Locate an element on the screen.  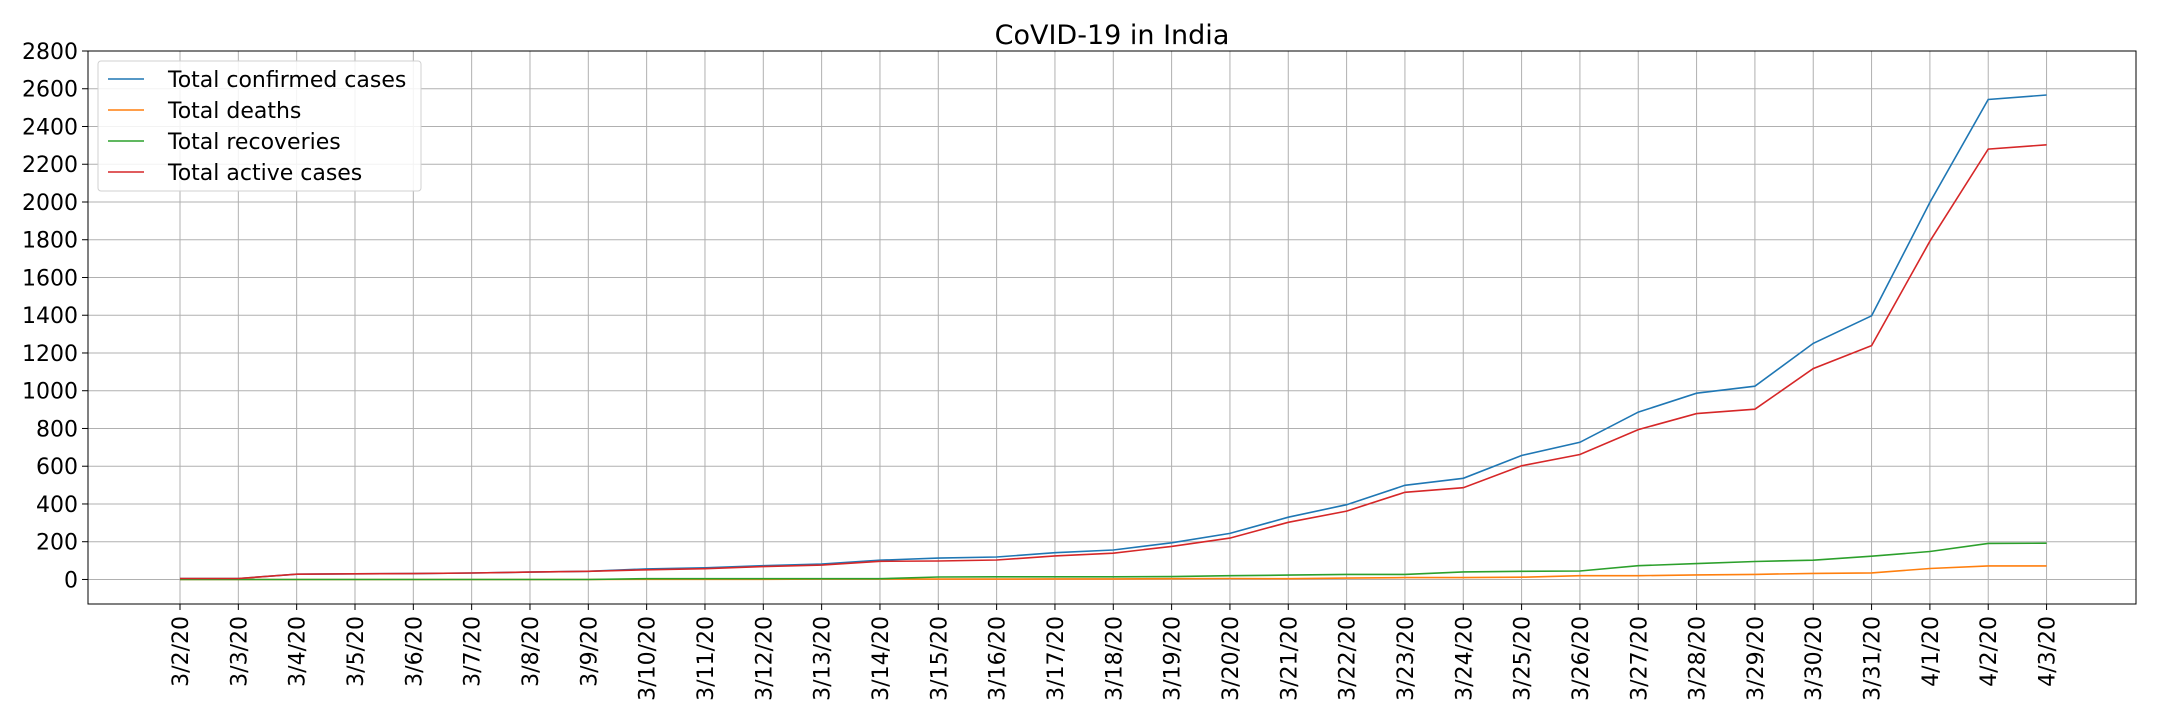
x-tick-label: 3/25/20 is located at coordinates (1523, 658).